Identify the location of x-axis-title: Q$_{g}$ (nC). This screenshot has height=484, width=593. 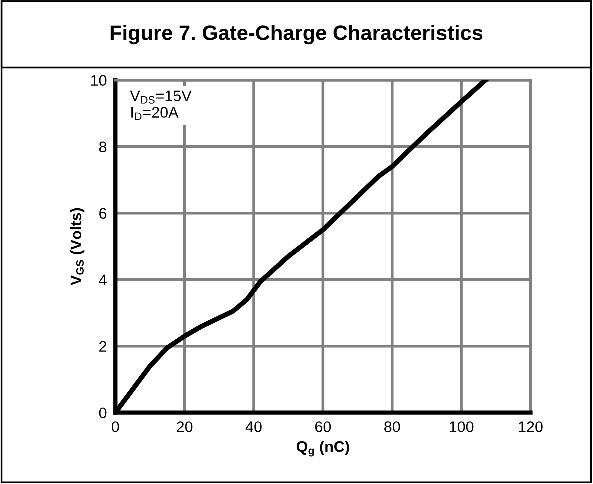
(323, 448).